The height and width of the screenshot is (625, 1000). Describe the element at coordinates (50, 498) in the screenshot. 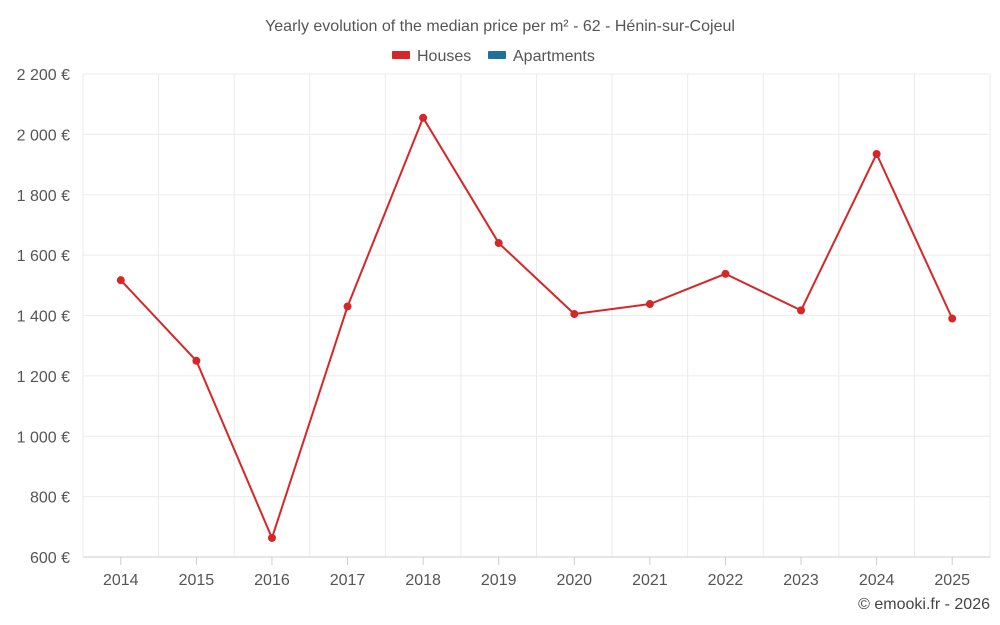

I see `y-tick-label: 800 €` at that location.